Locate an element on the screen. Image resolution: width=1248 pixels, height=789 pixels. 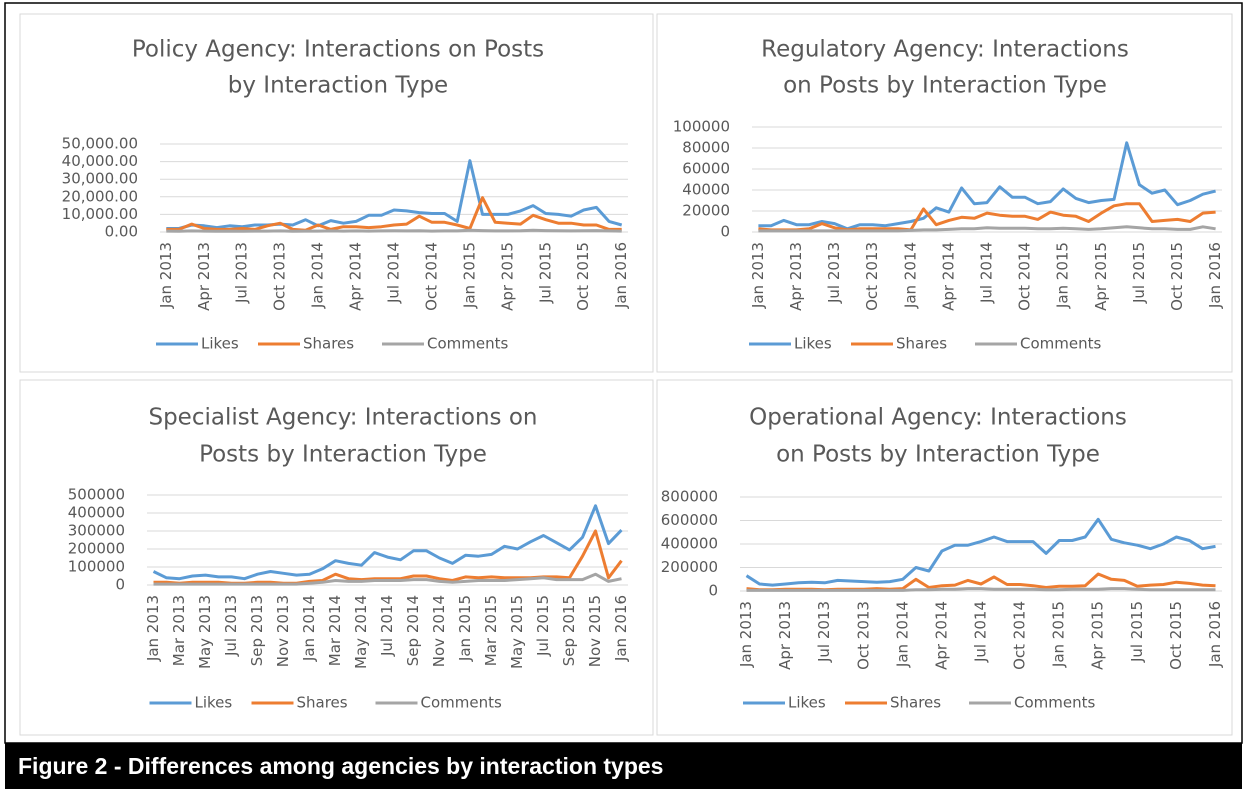
caption-bar is located at coordinates (623, 766).